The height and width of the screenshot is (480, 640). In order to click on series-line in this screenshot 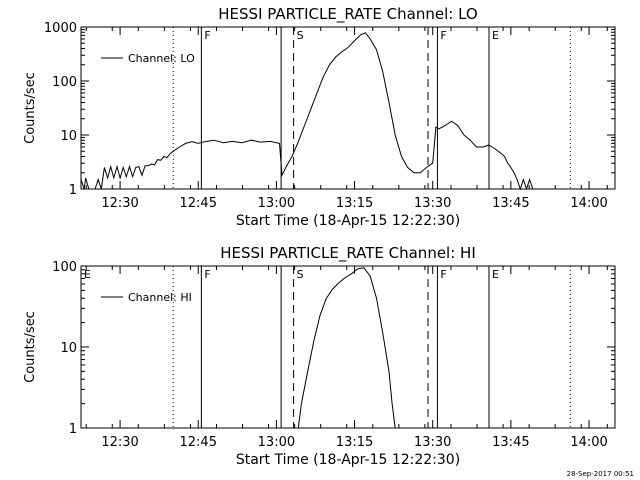, I will do `click(346, 348)`.